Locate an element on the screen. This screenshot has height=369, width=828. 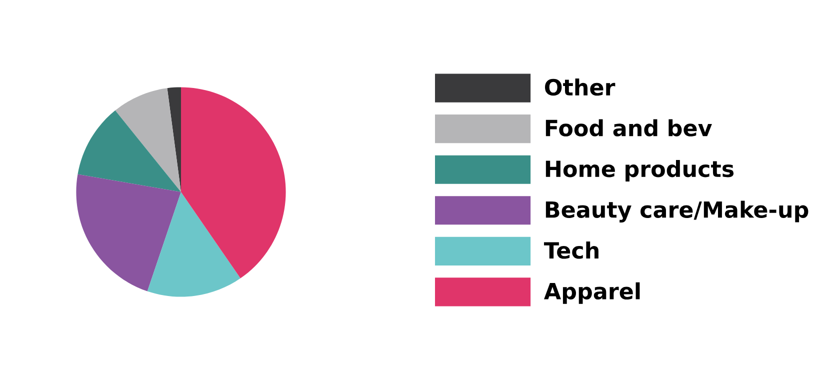
legend-label: Other is located at coordinates (580, 87).